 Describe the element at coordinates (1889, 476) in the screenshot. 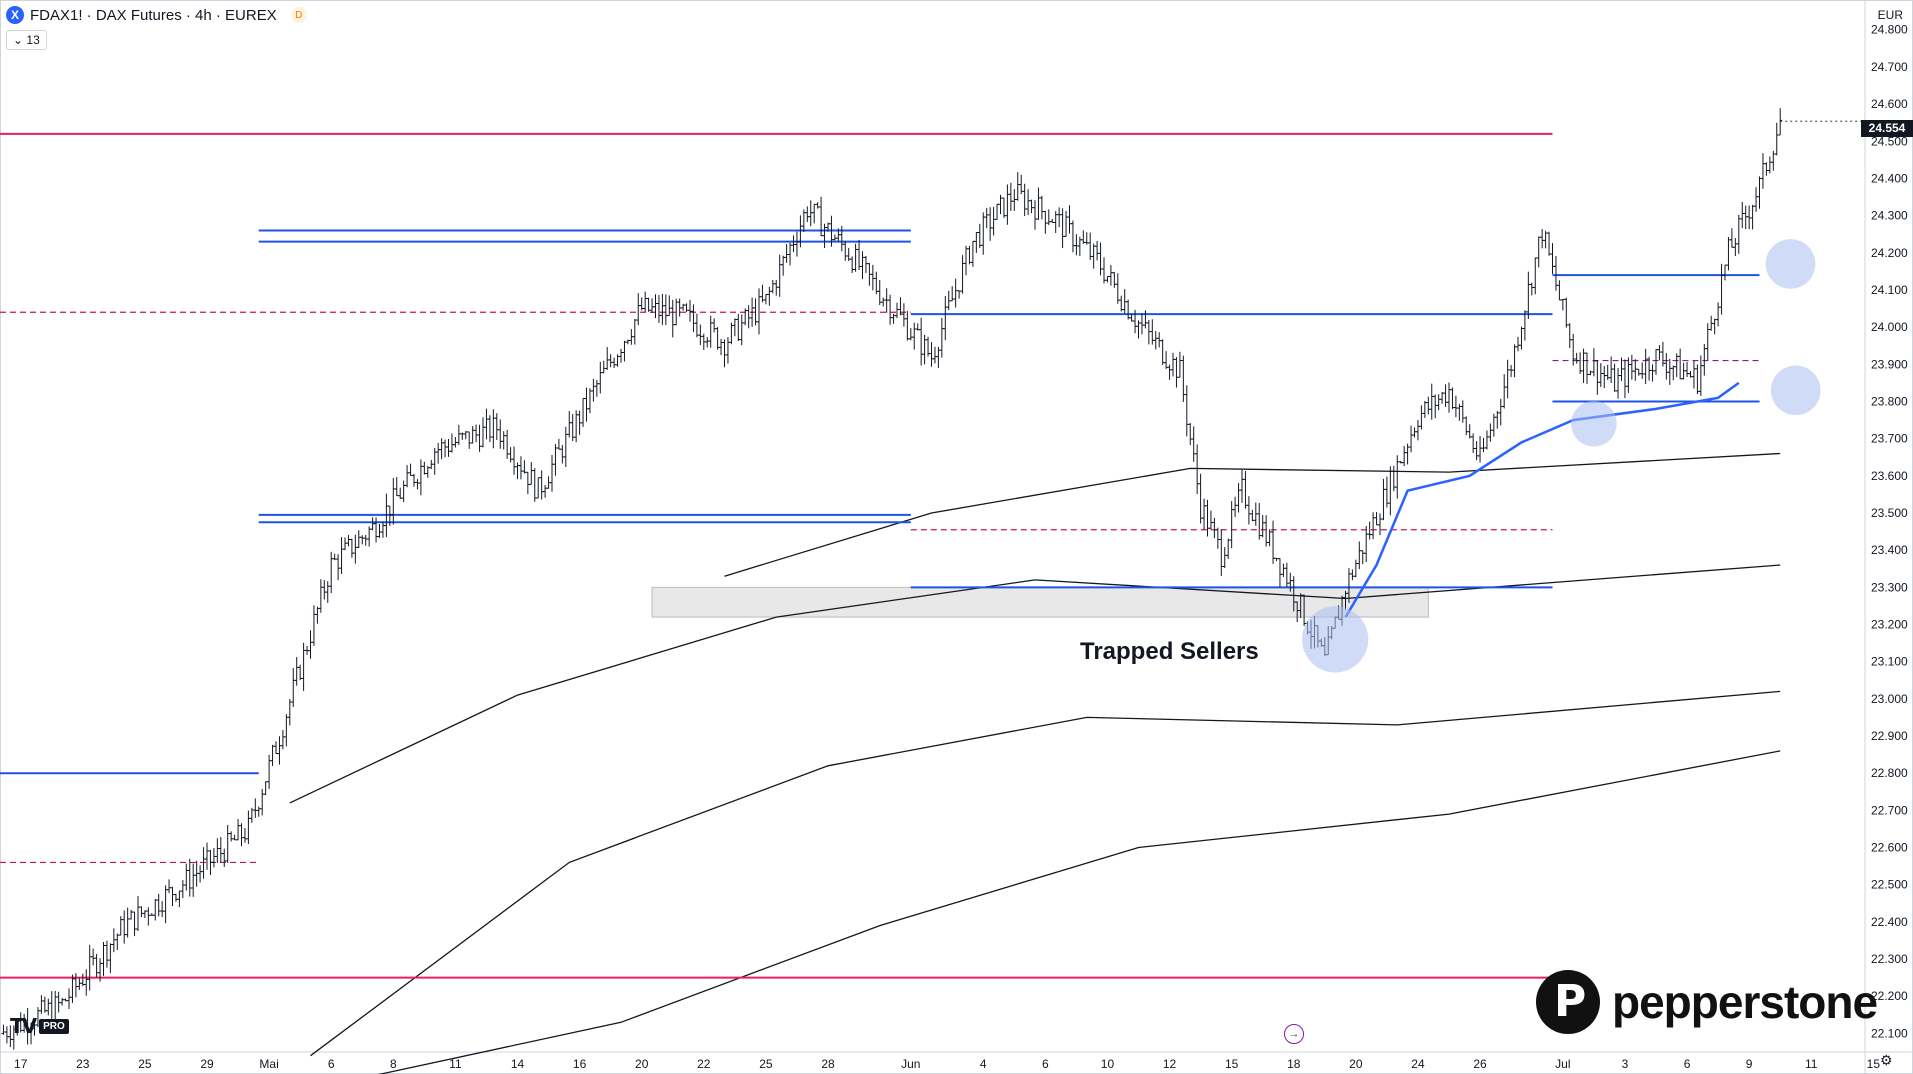

I see `y-tick-label: 23.600` at that location.